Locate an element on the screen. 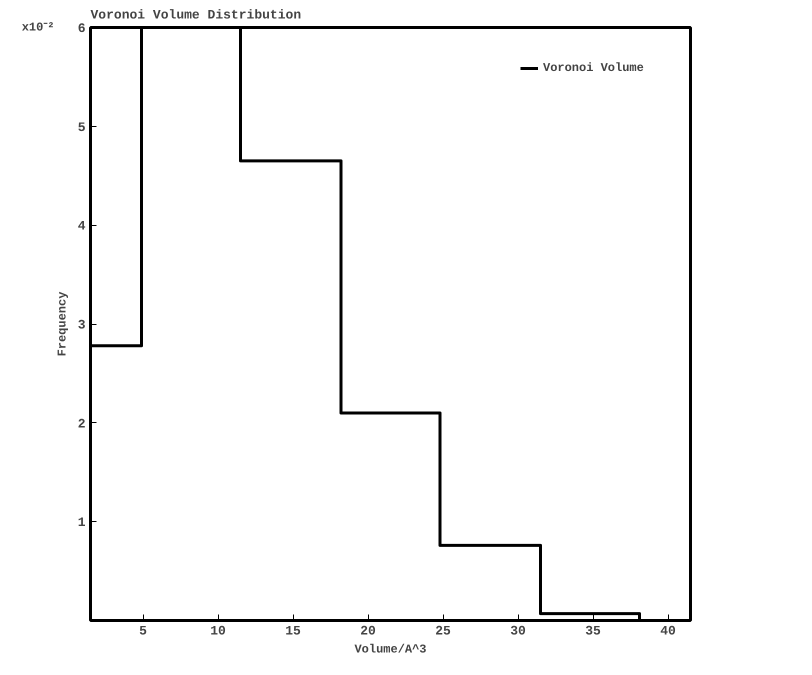 This screenshot has height=675, width=812. y-tick-label: 2 is located at coordinates (82, 424).